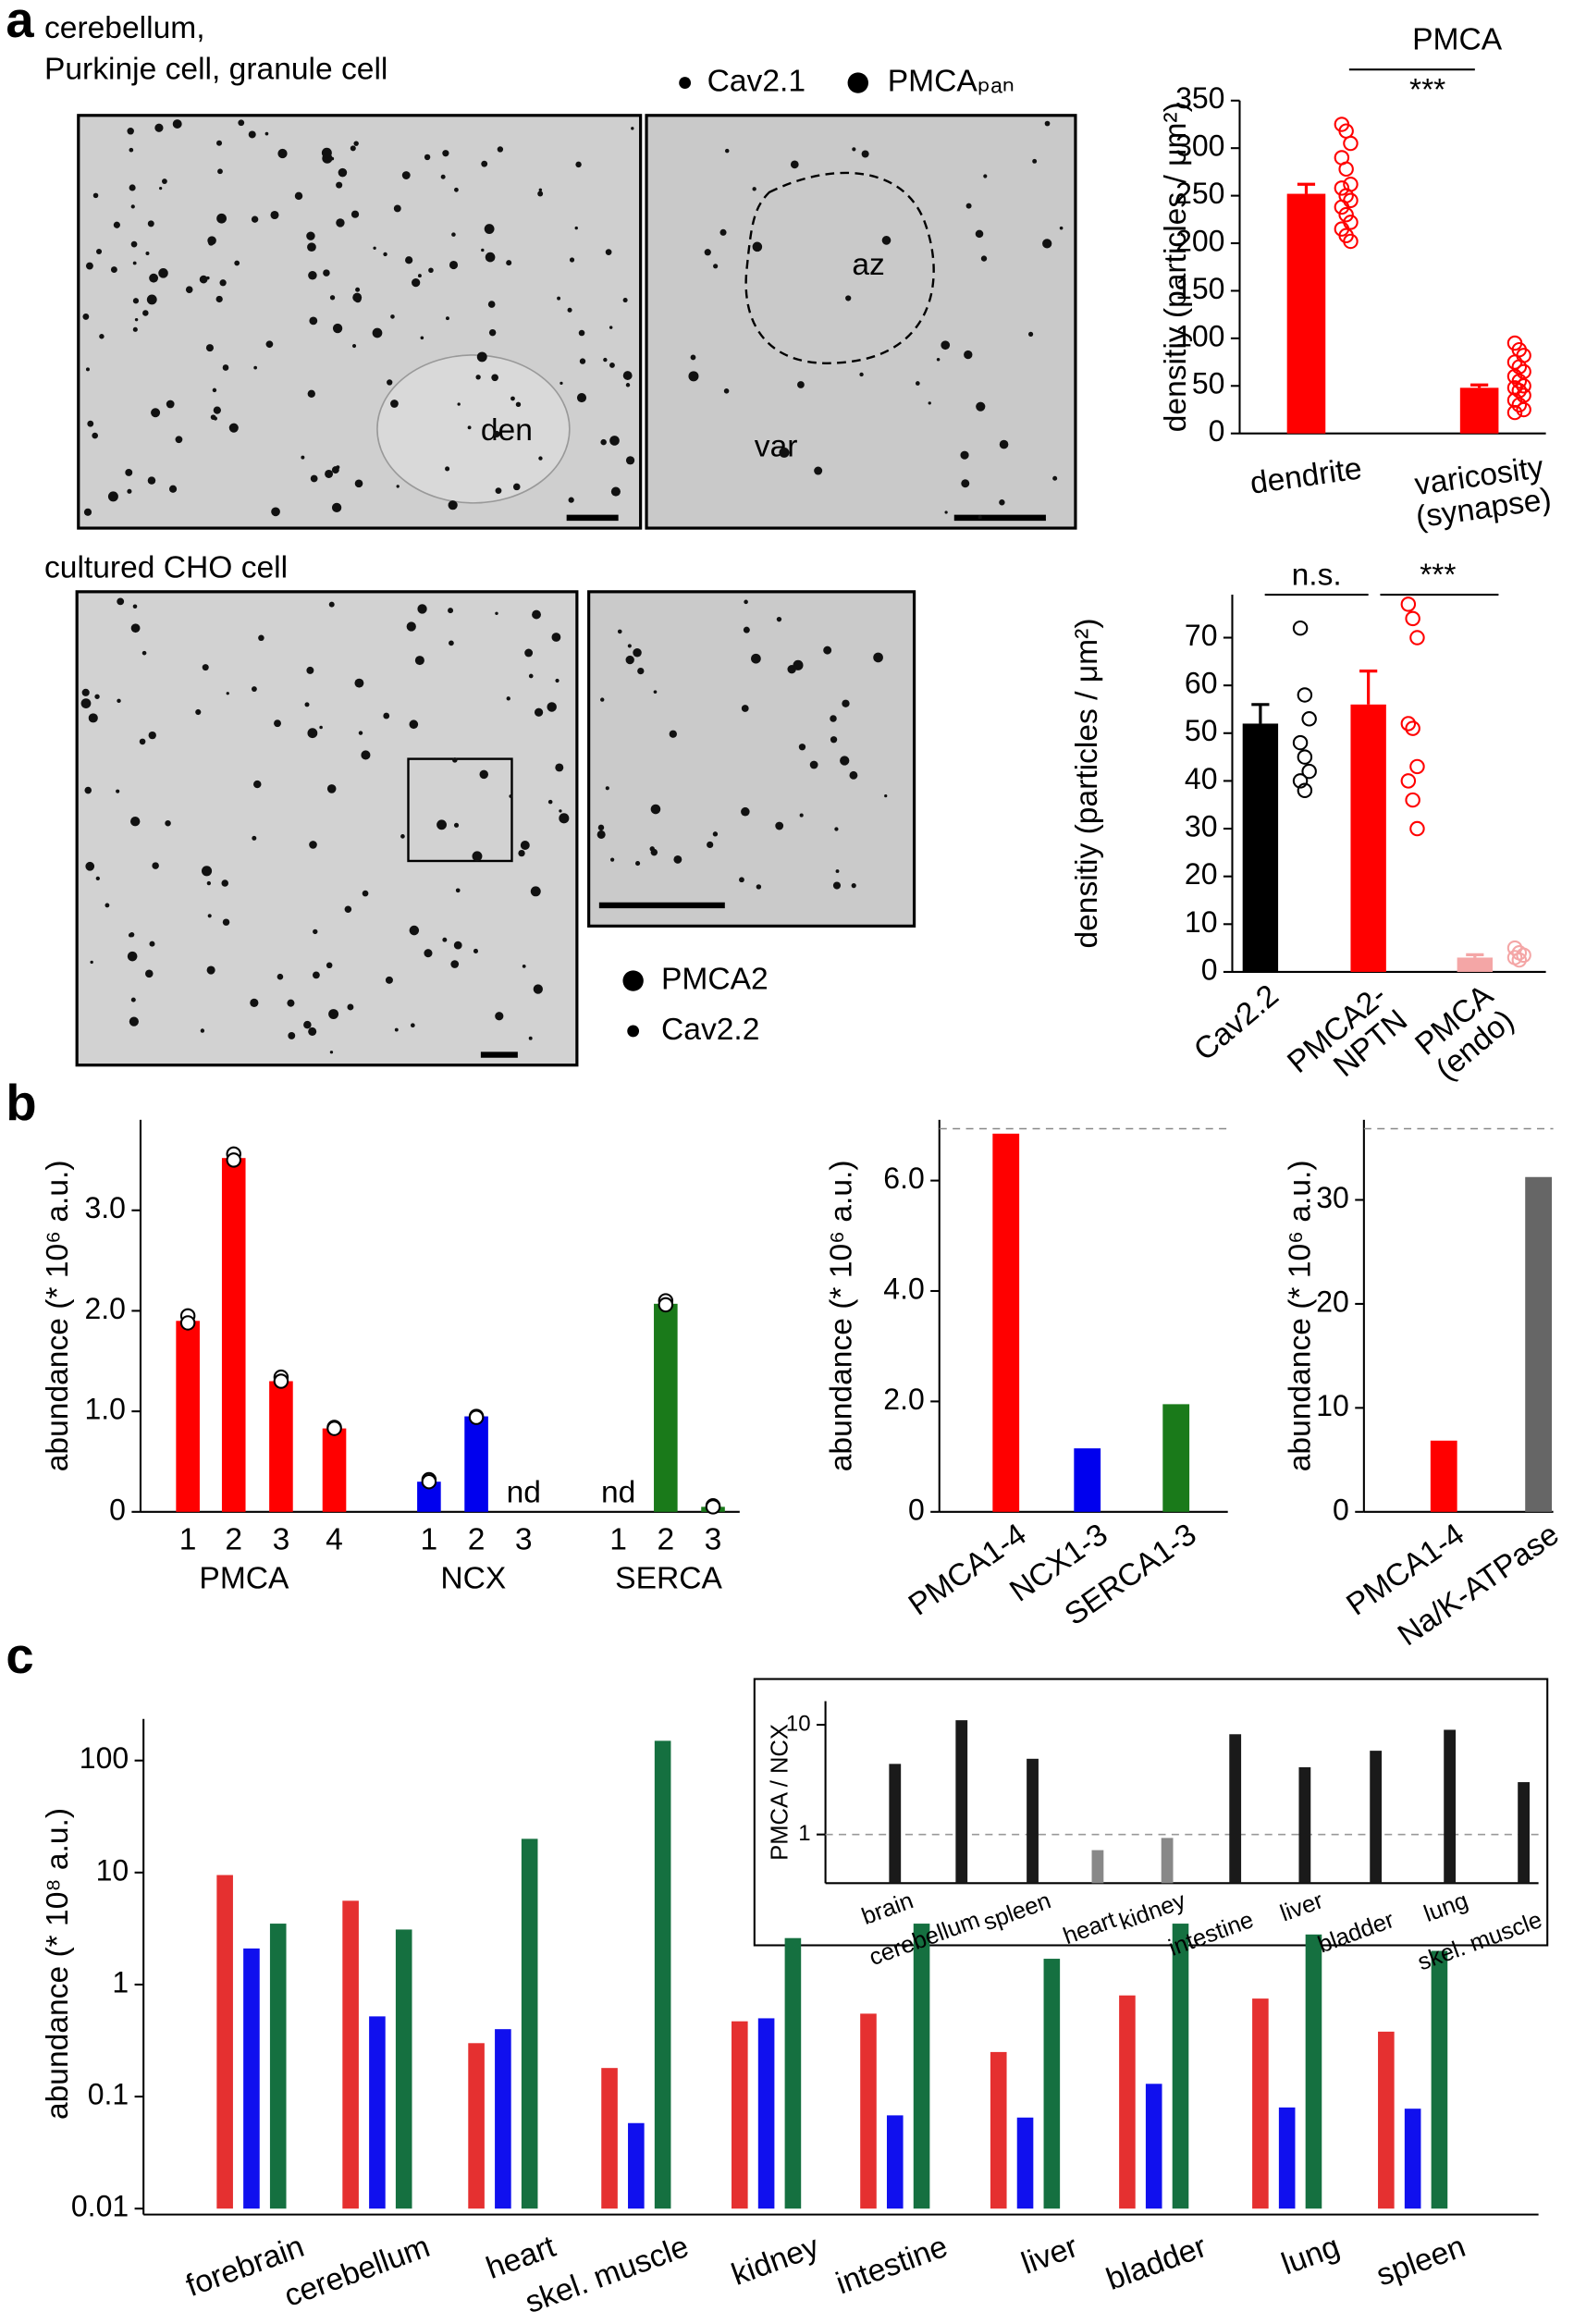 The width and height of the screenshot is (1574, 2324). I want to click on y-tick-label: 10, so click(1202, 922).